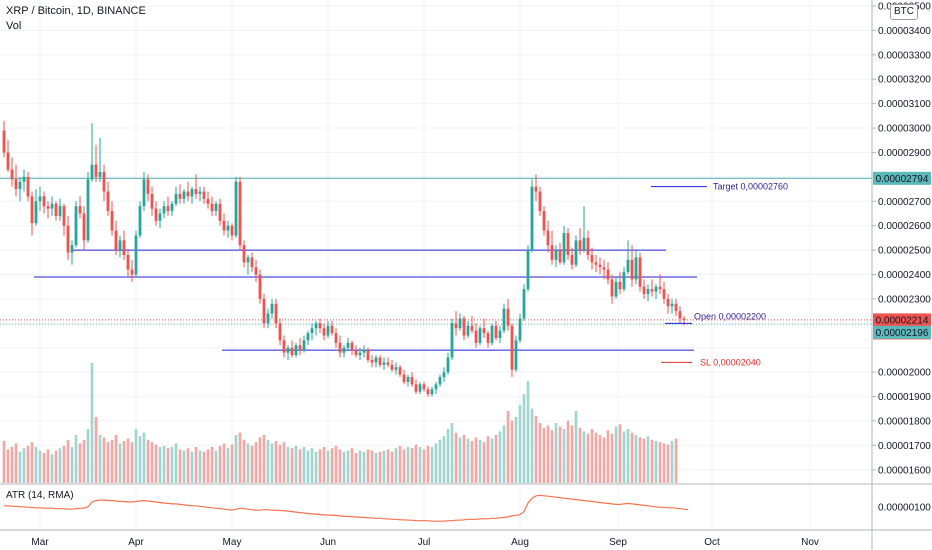 The width and height of the screenshot is (932, 550). What do you see at coordinates (904, 446) in the screenshot?
I see `price-tick-label: 0.00001700` at bounding box center [904, 446].